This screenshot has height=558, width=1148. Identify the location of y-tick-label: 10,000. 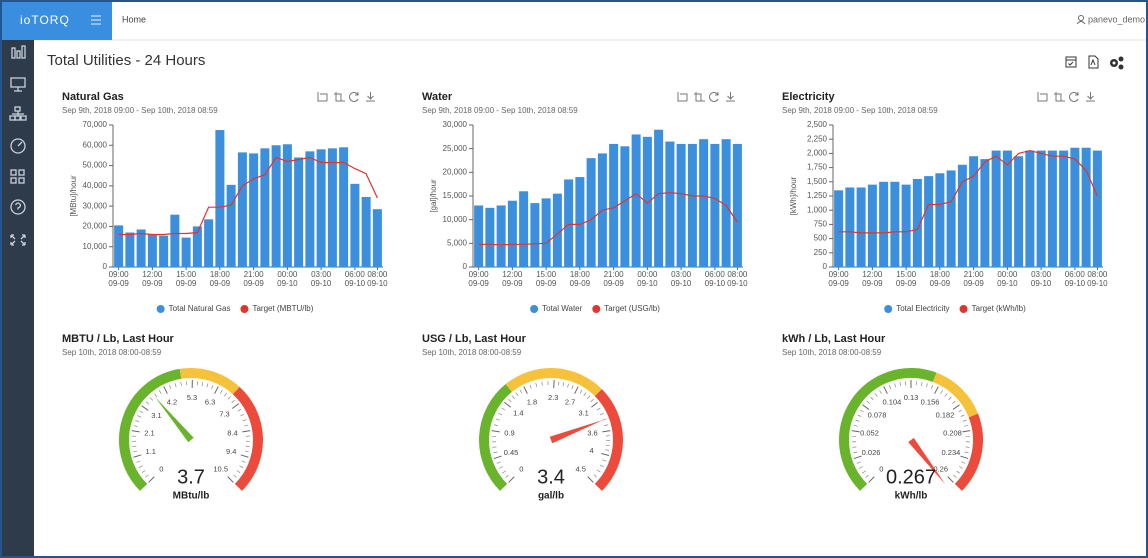
(455, 219).